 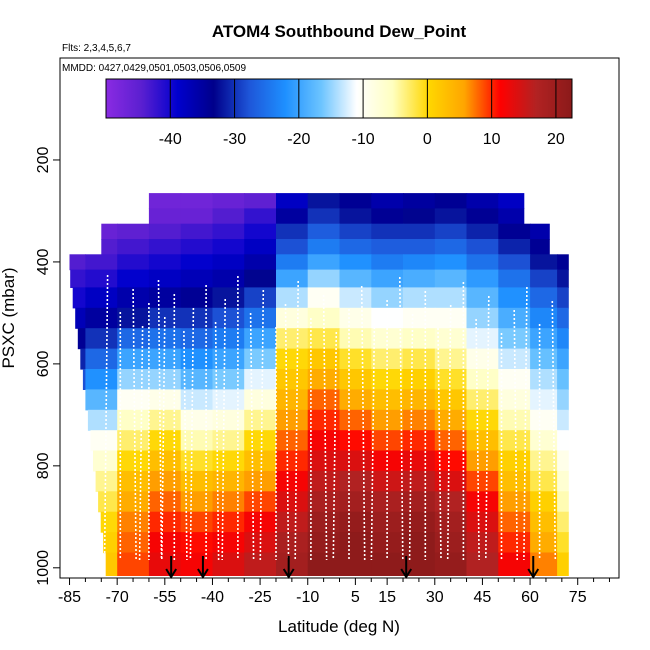 I want to click on x-tick-label: 5, so click(x=355, y=597).